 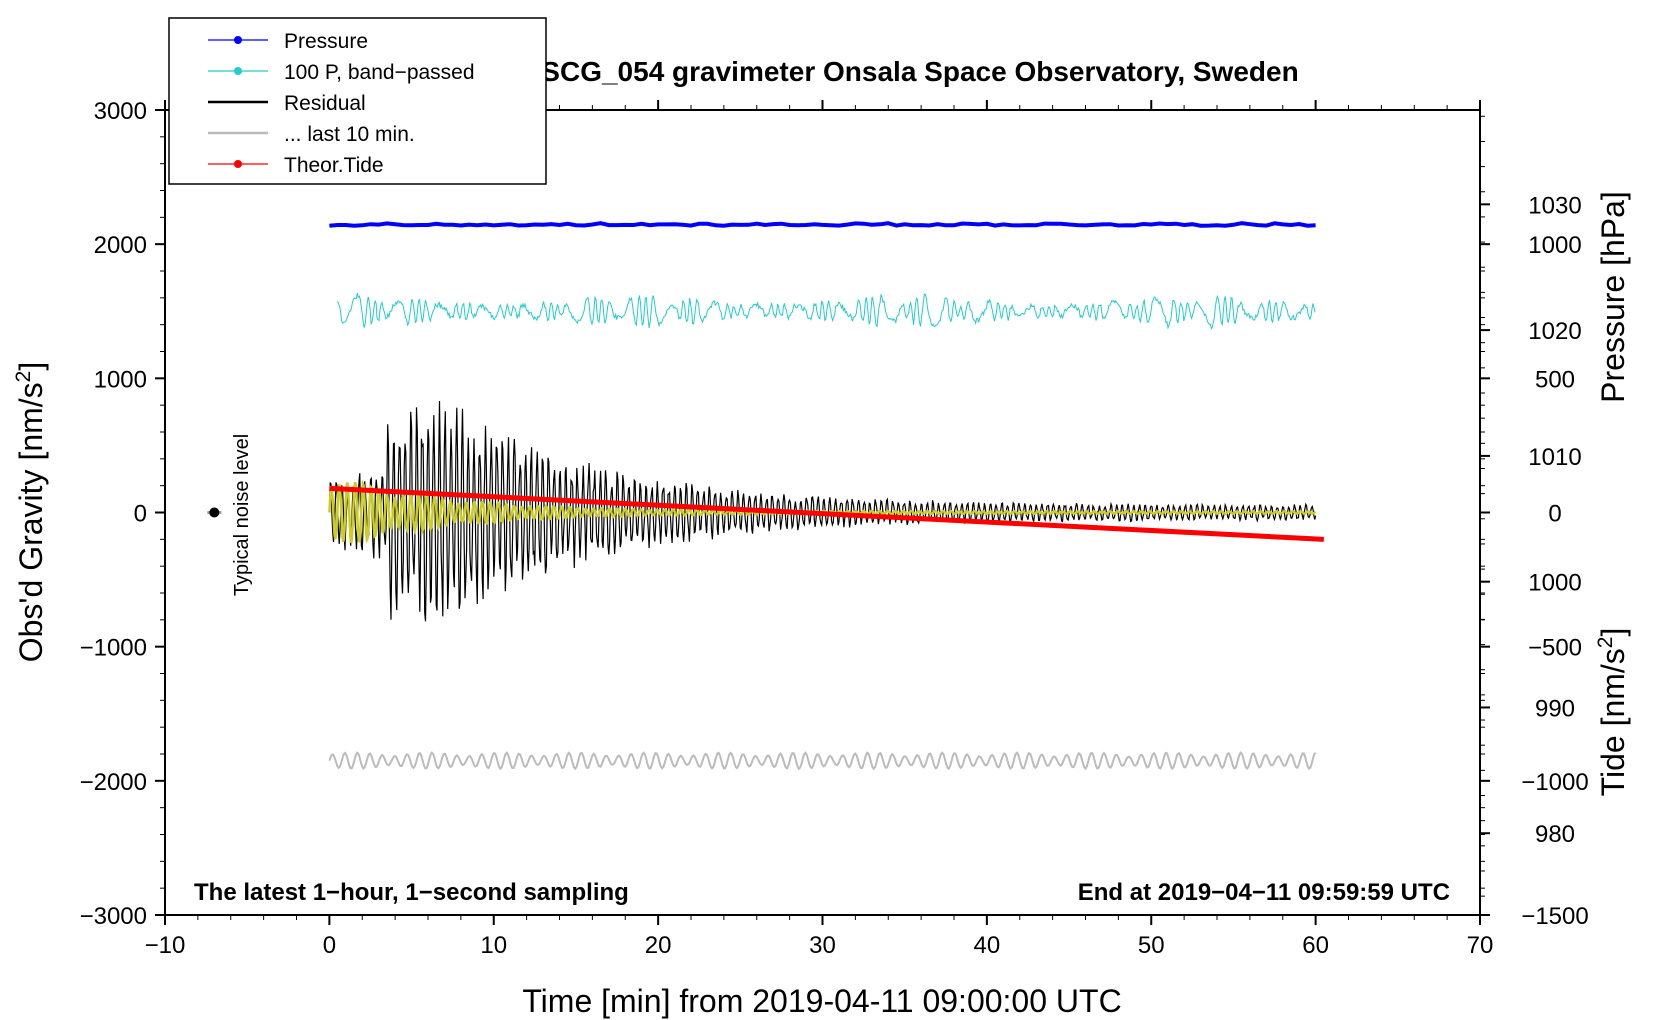 What do you see at coordinates (1315, 945) in the screenshot?
I see `x-tick-label: 60` at bounding box center [1315, 945].